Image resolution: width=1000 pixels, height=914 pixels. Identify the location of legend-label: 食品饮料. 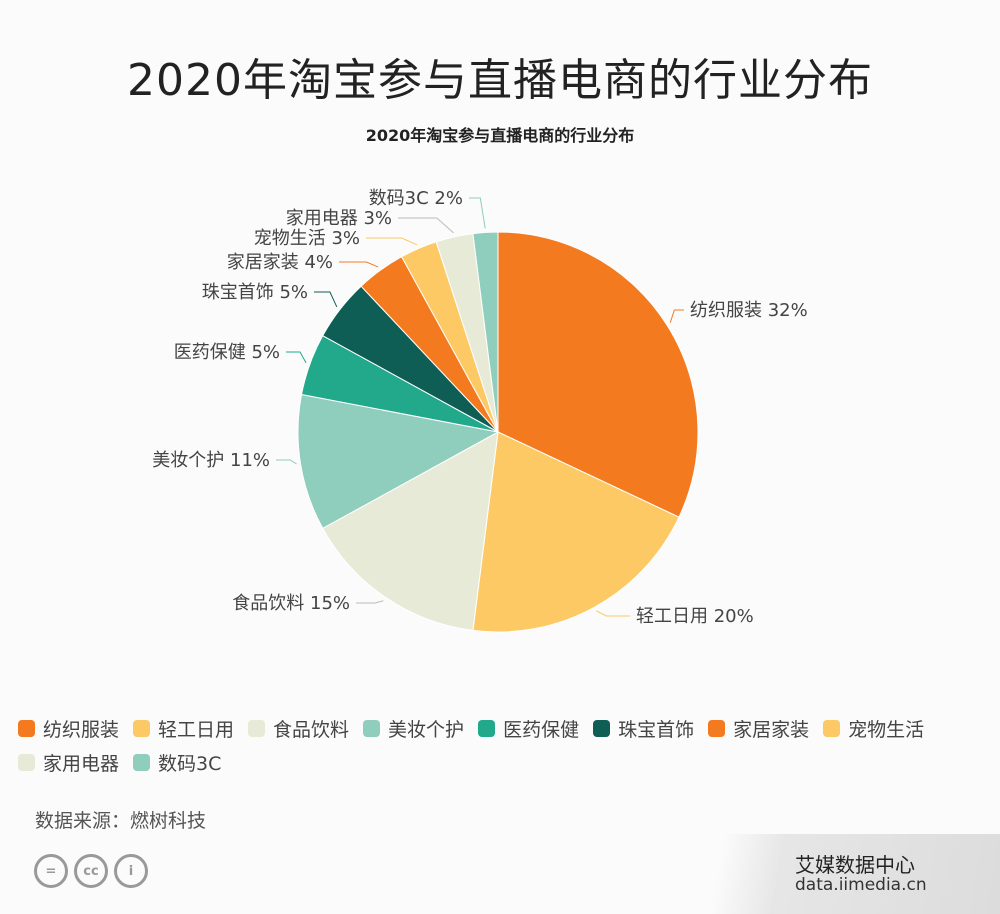
(311, 729).